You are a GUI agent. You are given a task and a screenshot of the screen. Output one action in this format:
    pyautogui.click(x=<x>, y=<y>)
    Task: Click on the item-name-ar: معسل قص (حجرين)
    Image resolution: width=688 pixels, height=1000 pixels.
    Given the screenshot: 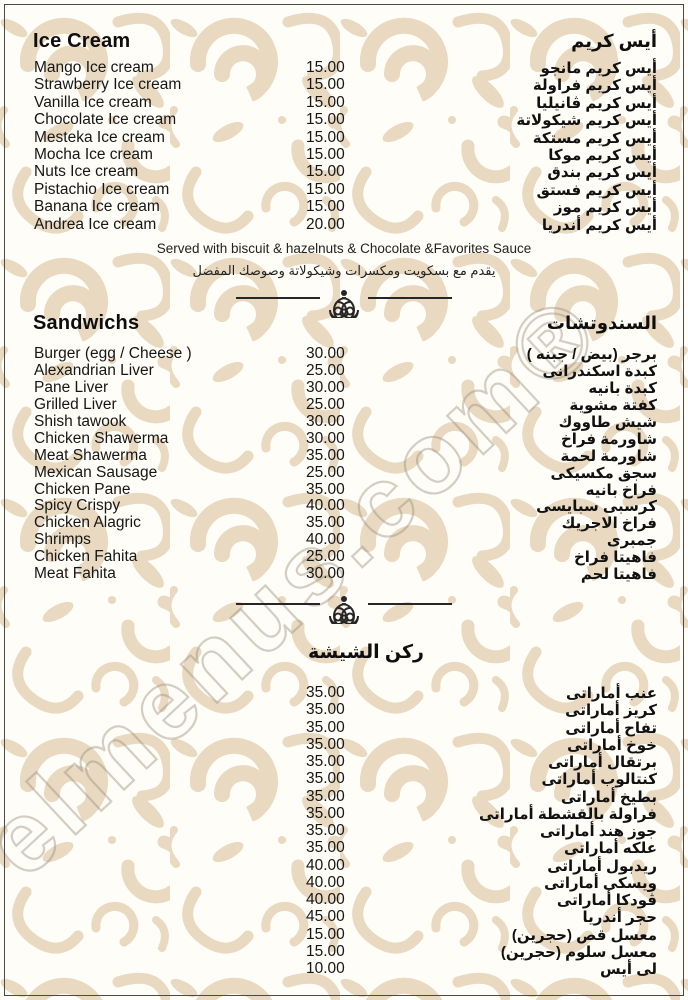 What is the action you would take?
    pyautogui.click(x=584, y=935)
    